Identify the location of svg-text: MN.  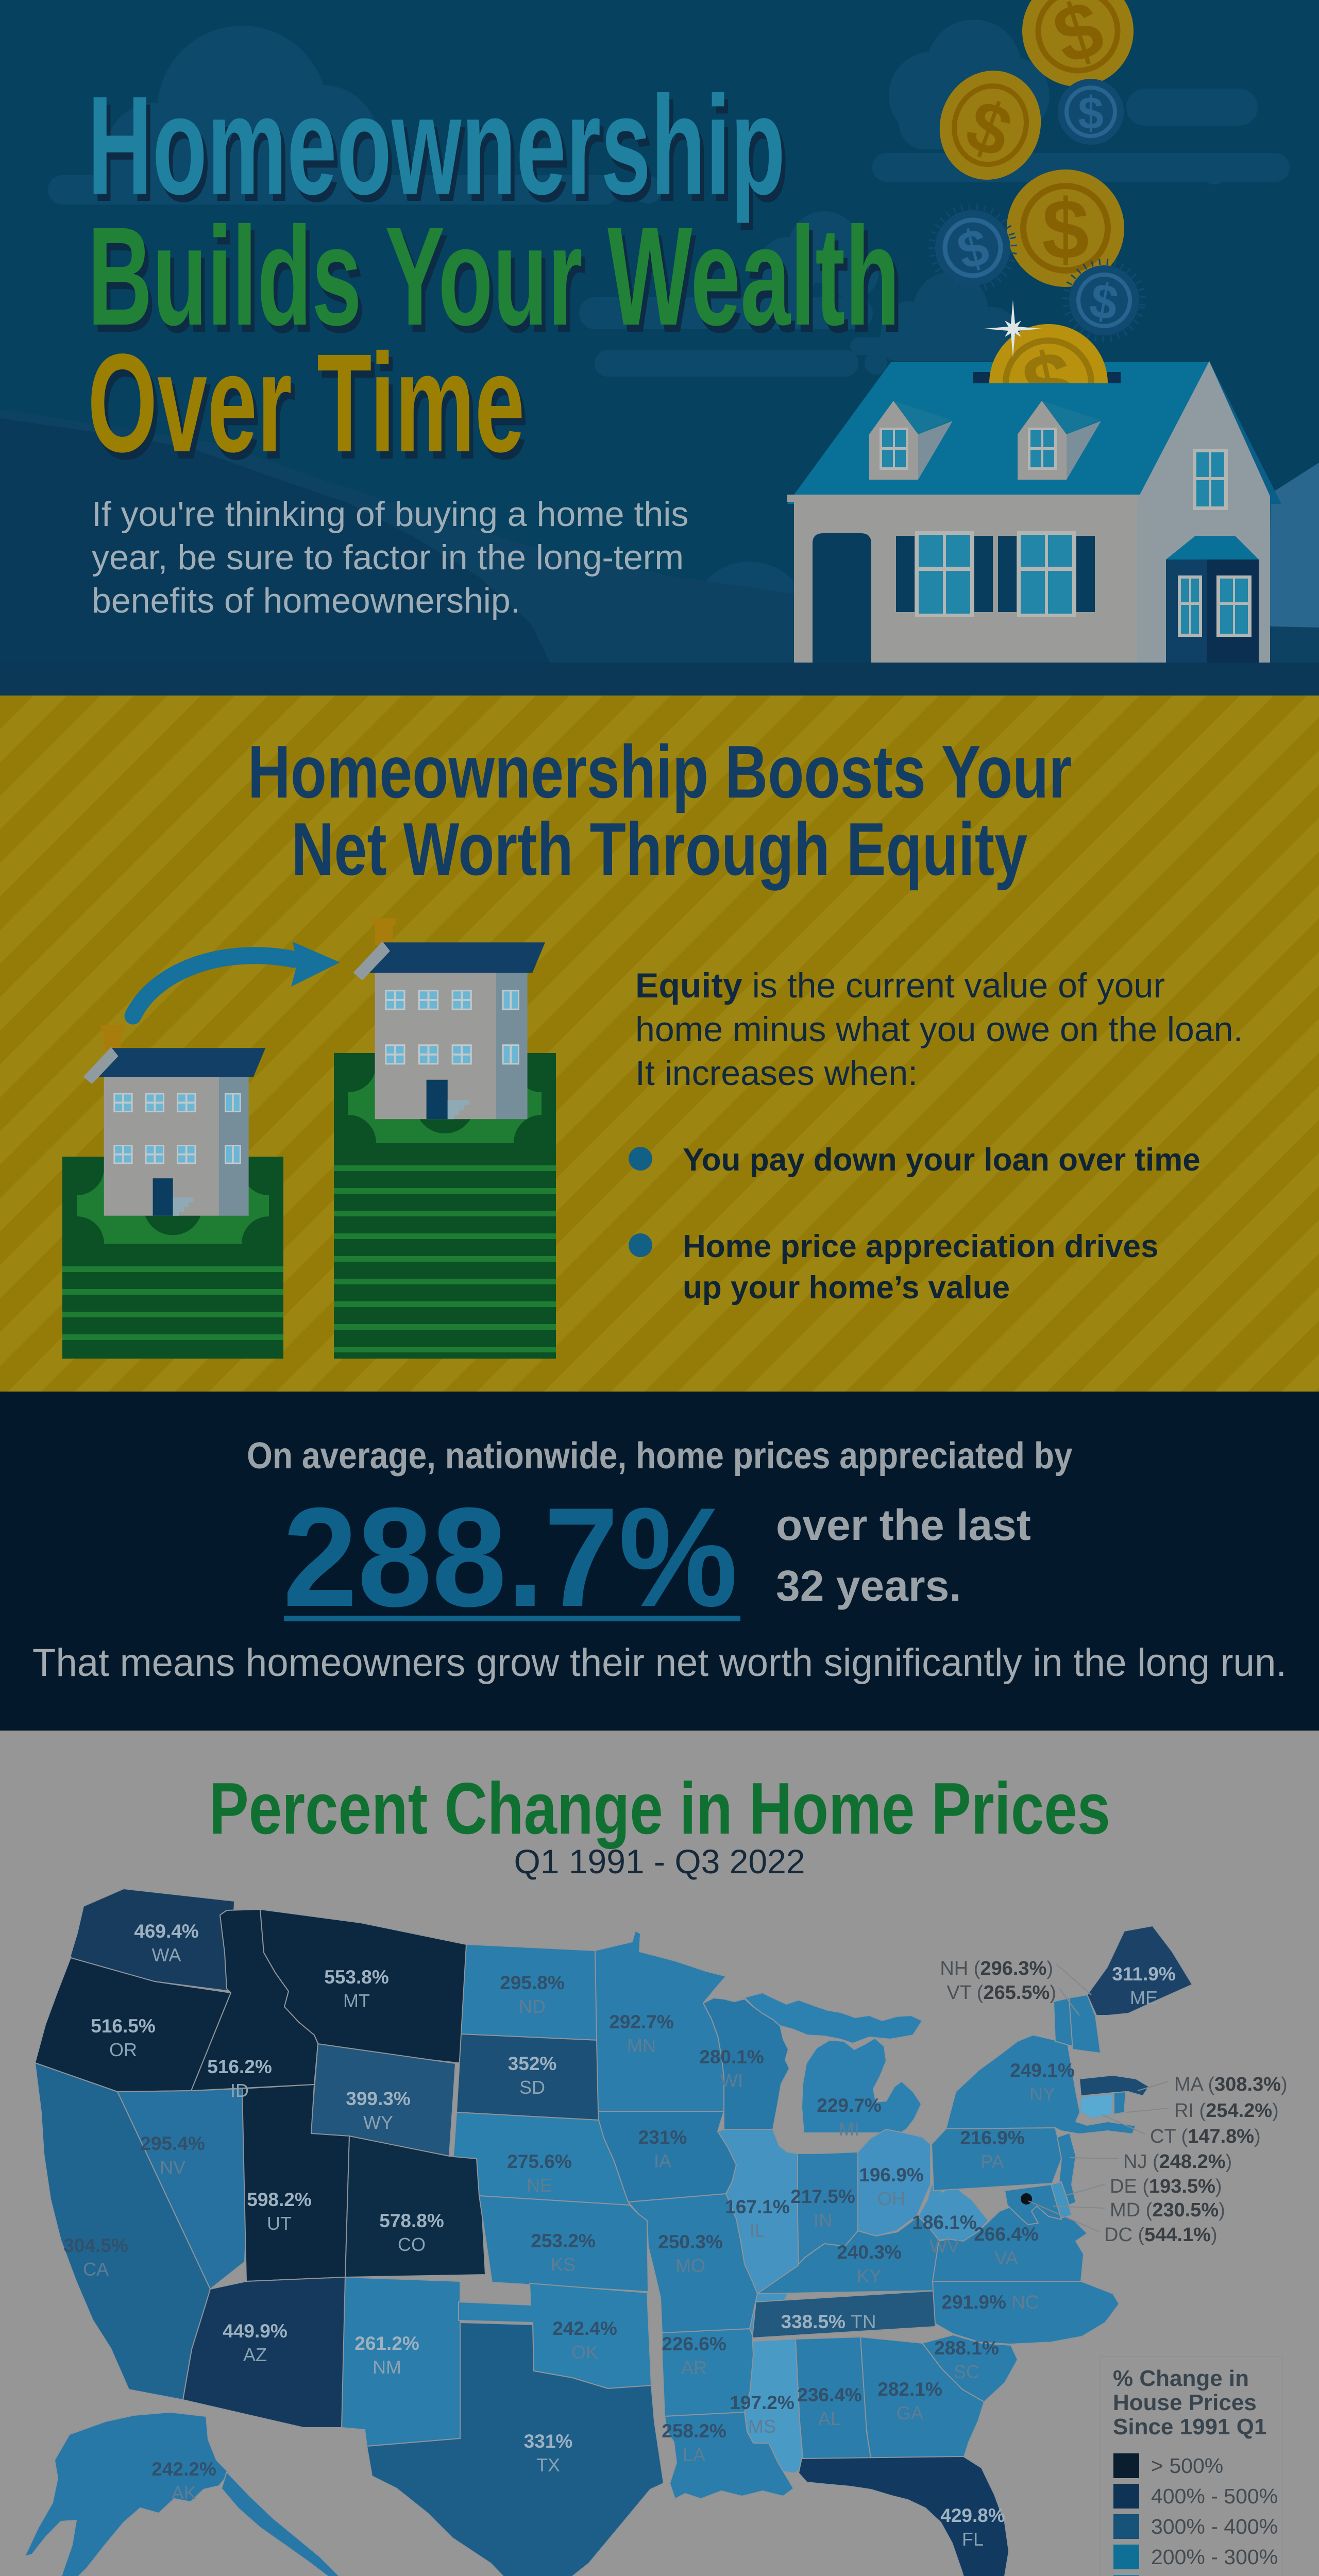
(641, 2045).